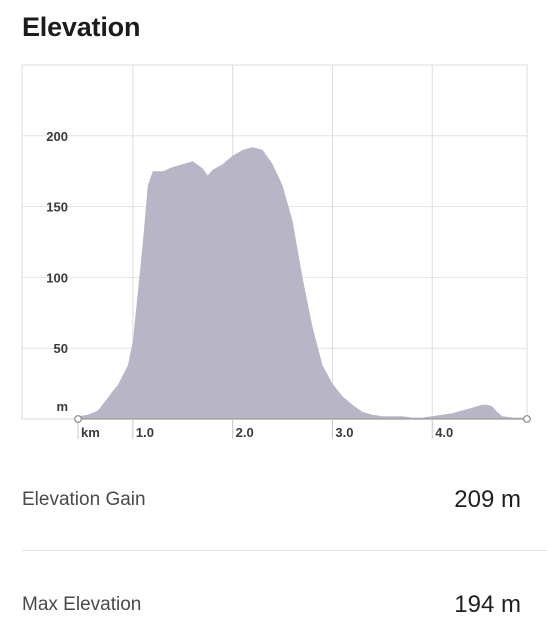  Describe the element at coordinates (84, 499) in the screenshot. I see `stat-label: Elevation Gain` at that location.